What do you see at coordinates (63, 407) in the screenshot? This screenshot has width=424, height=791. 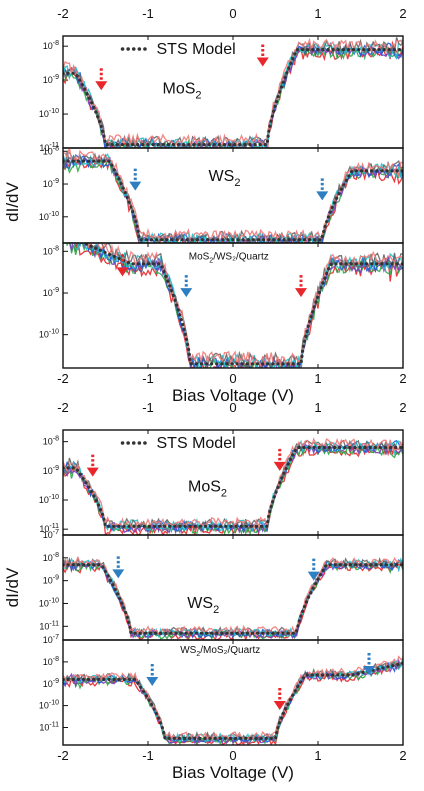 I see `x-tick-label-top: -2` at bounding box center [63, 407].